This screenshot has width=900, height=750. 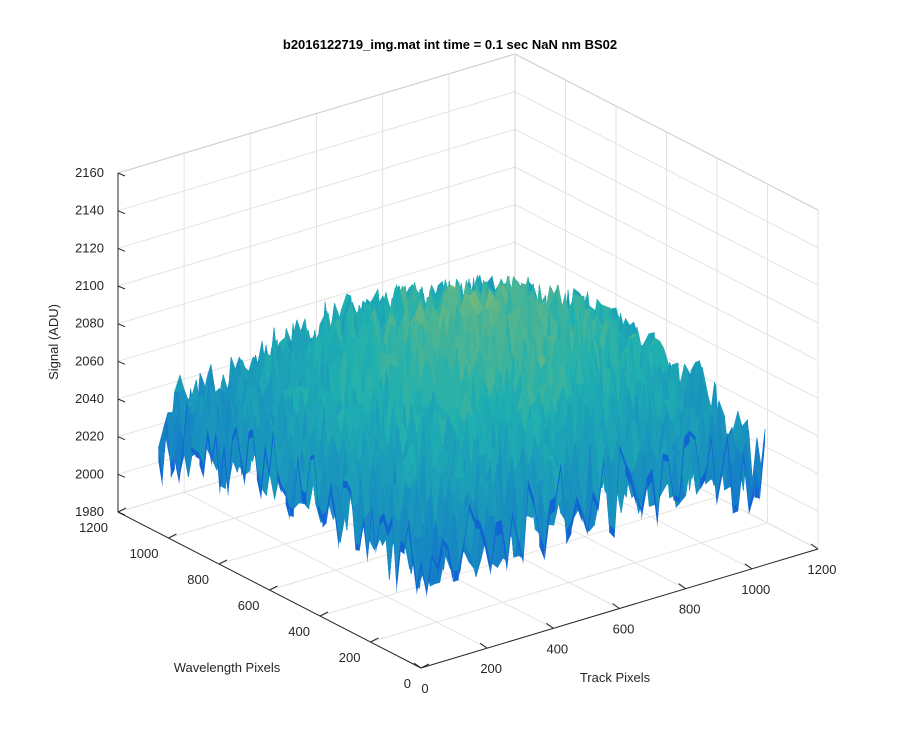 I want to click on z-axis-label: Signal (ADU), so click(x=53, y=342).